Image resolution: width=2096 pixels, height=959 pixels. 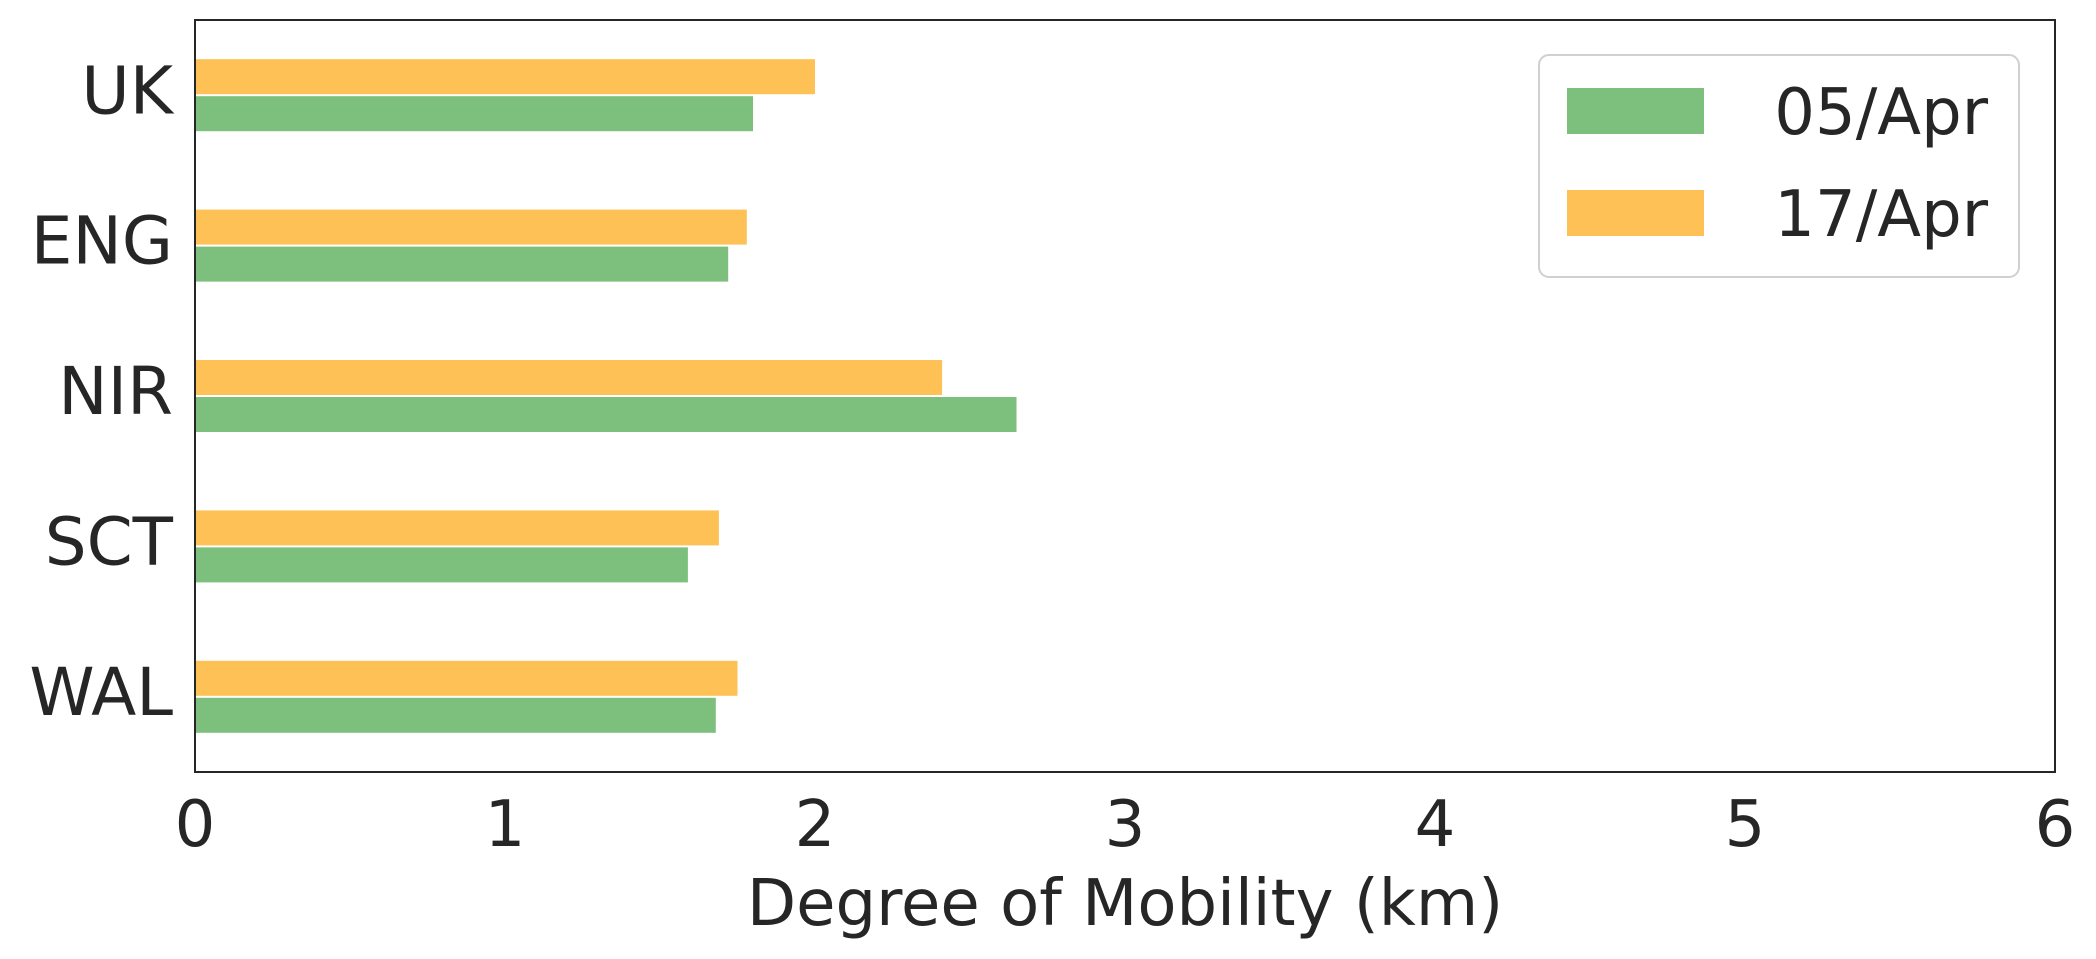 I want to click on x-tick-label-4: 4, so click(x=1435, y=825).